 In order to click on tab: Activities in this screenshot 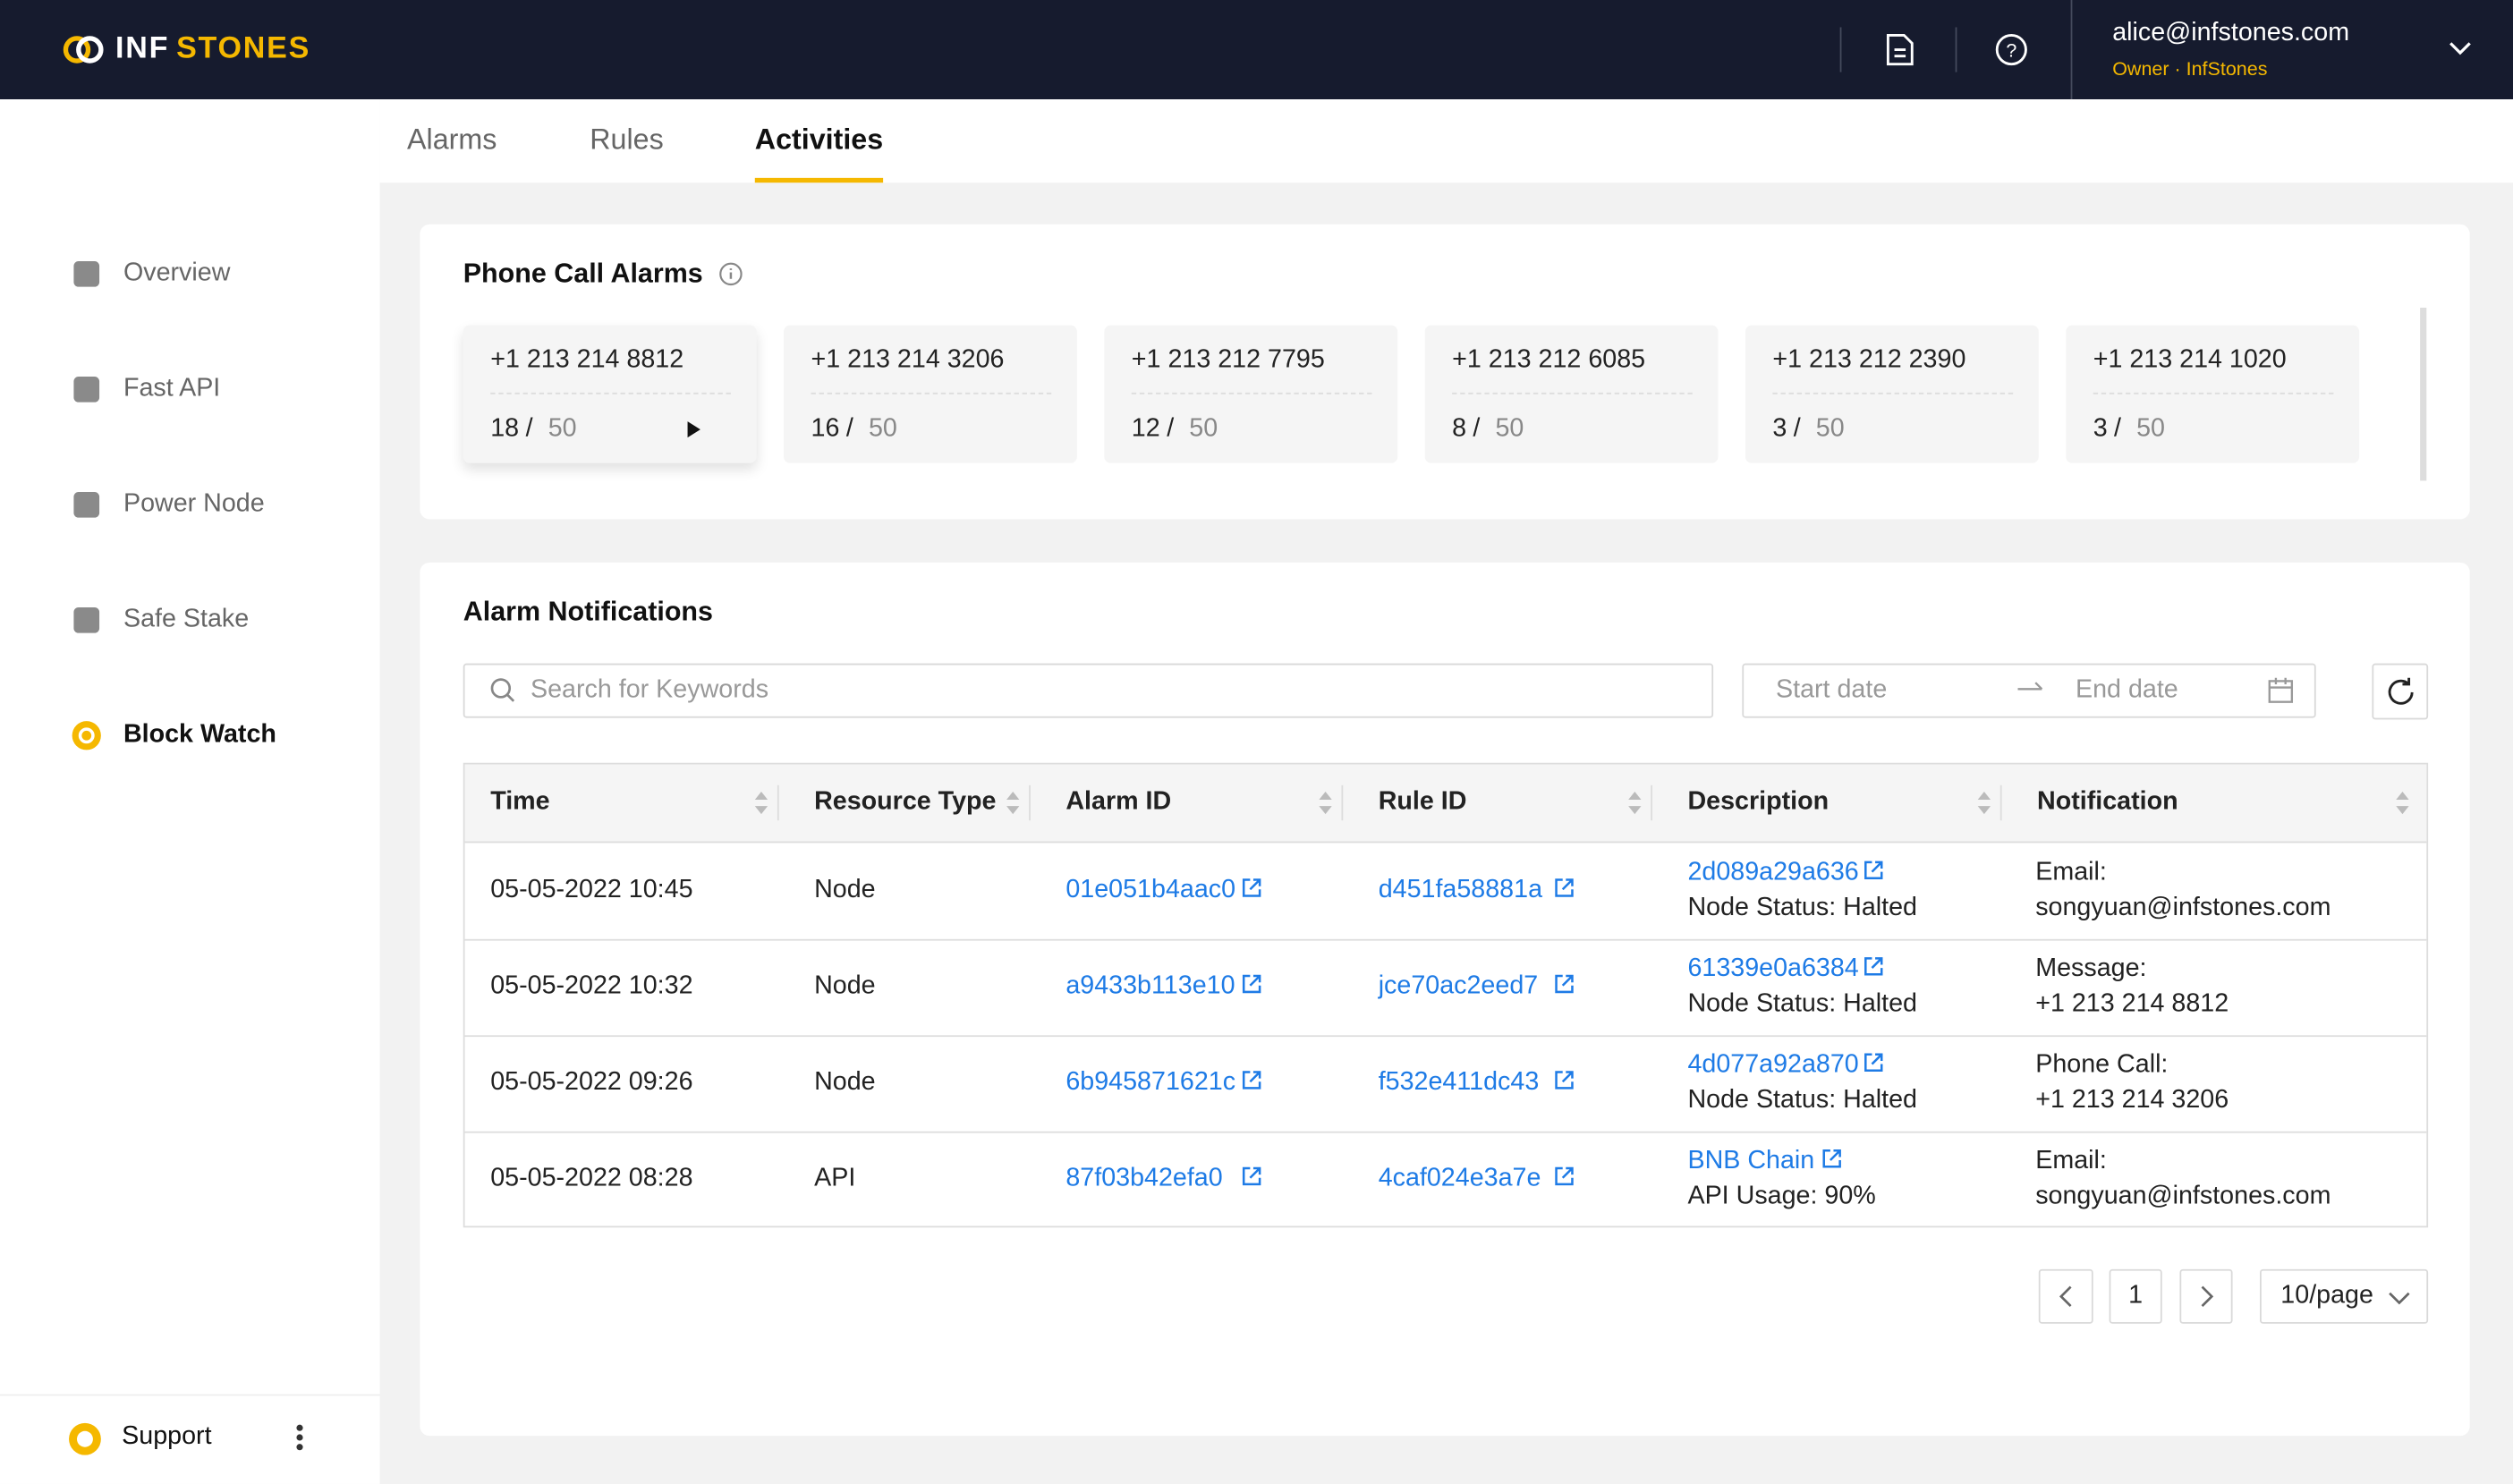, I will do `click(819, 139)`.